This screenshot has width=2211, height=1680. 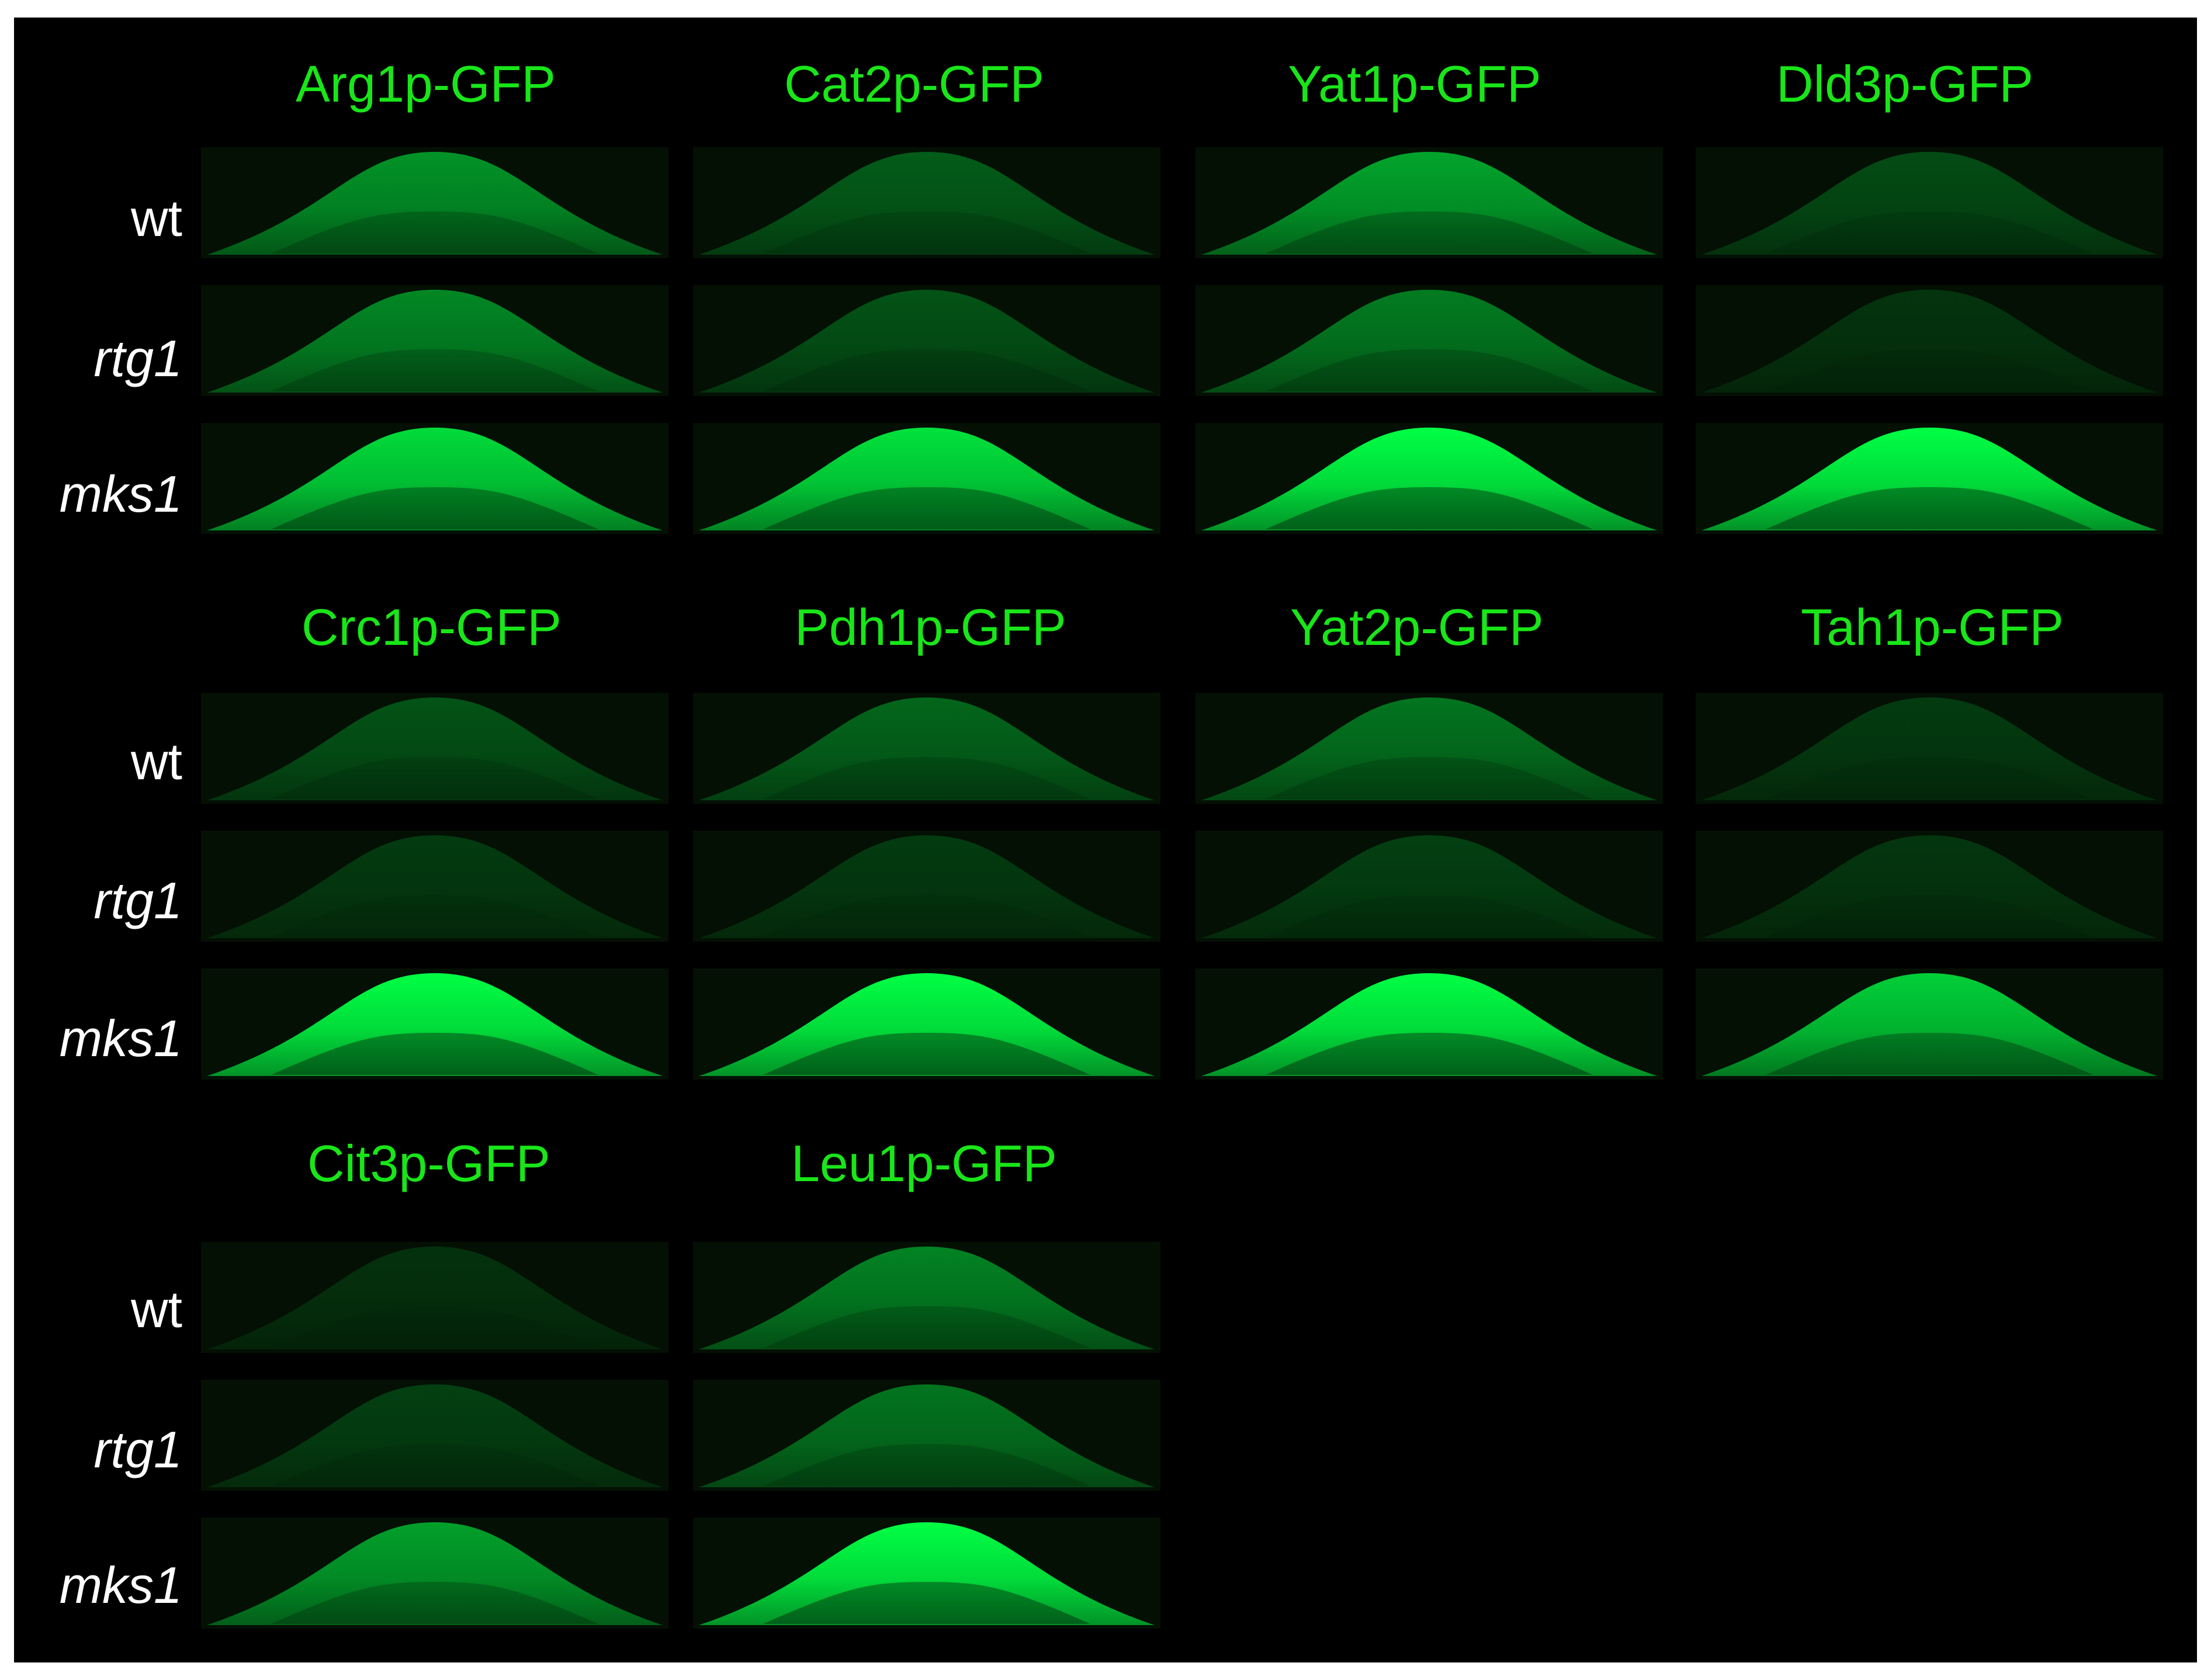 I want to click on construct-title: Yat1p-GFP, so click(x=1414, y=84).